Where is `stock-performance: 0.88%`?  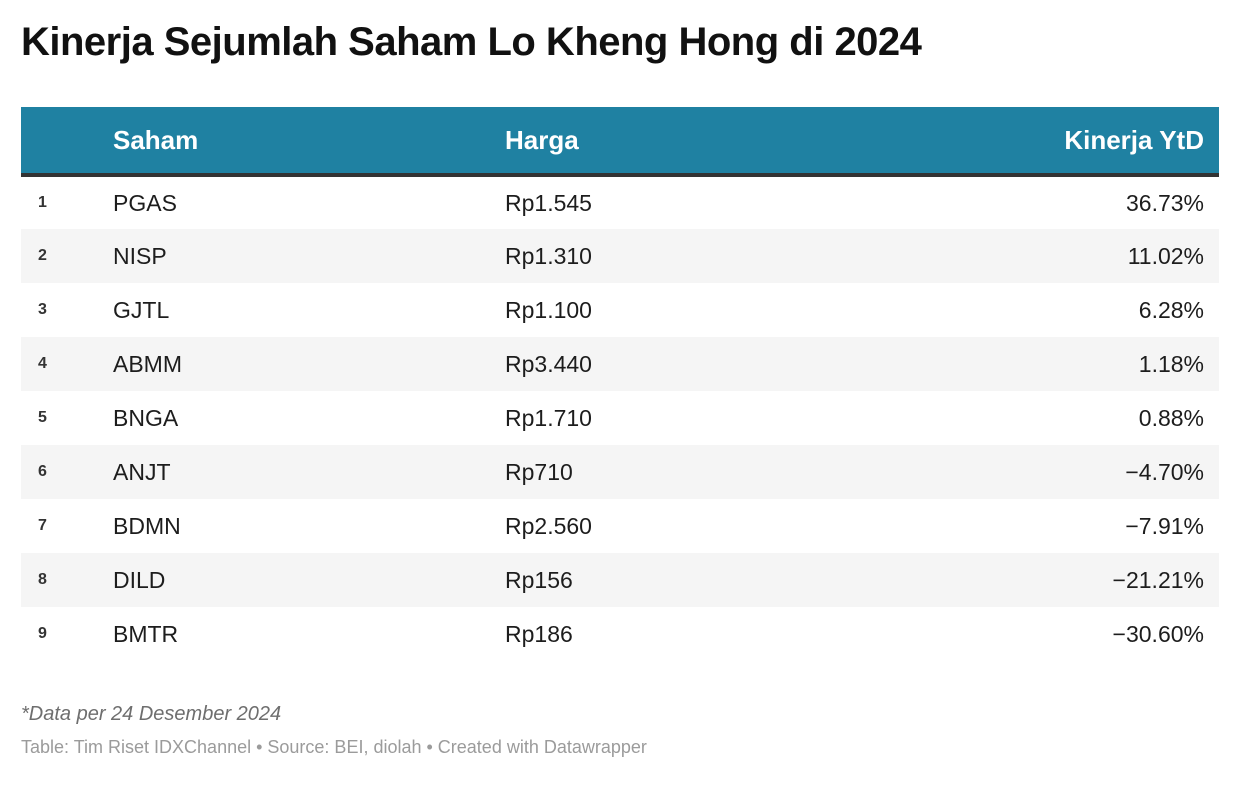
stock-performance: 0.88% is located at coordinates (1171, 417).